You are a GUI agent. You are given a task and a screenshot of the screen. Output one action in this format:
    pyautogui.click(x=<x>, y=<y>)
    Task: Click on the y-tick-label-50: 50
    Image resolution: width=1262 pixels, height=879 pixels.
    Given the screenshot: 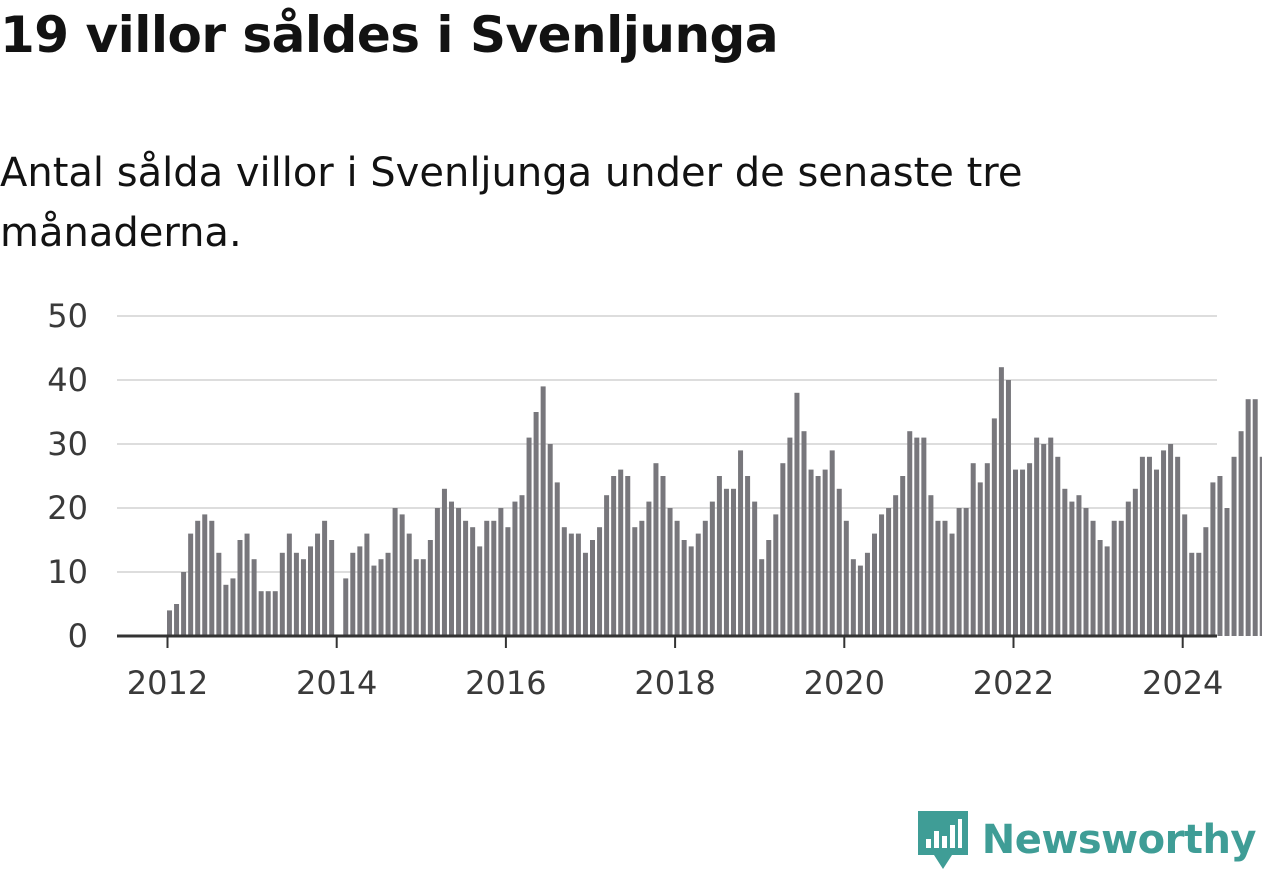 What is the action you would take?
    pyautogui.click(x=67, y=316)
    